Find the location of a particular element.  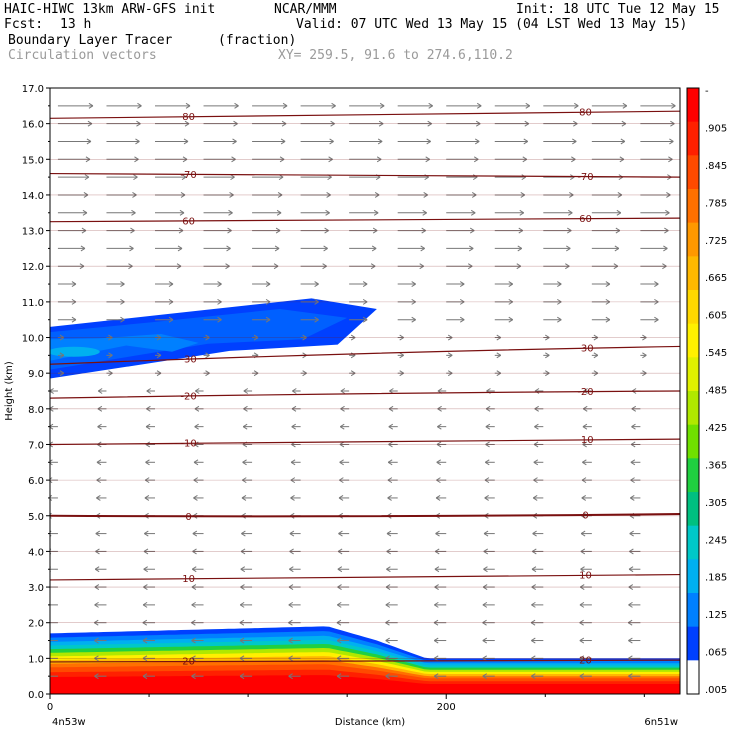

y-tick-label: 16.0 is located at coordinates (33, 125).